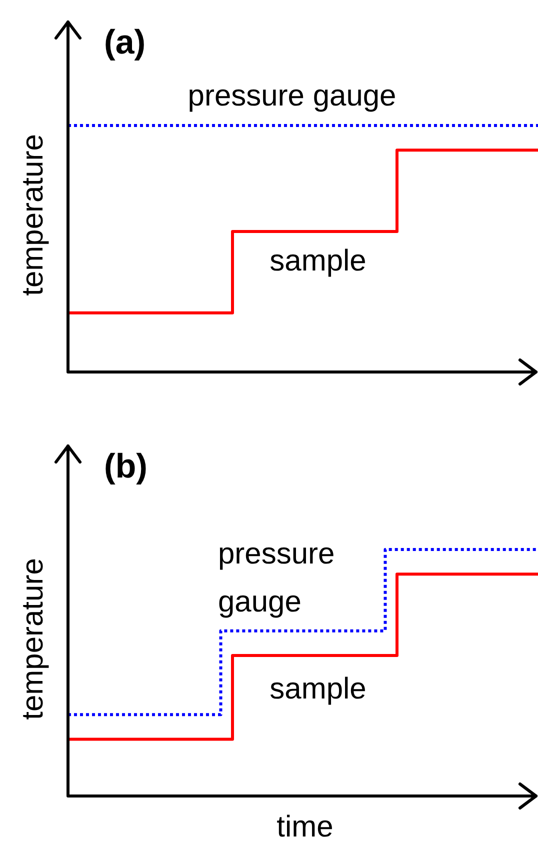 The width and height of the screenshot is (538, 848). I want to click on x-axis-title: time, so click(305, 827).